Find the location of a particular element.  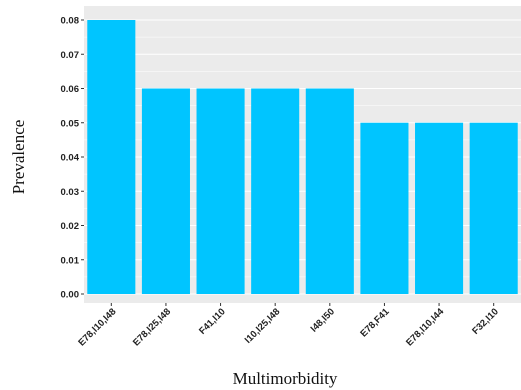

y-tick-label: 0.03 is located at coordinates (70, 192).